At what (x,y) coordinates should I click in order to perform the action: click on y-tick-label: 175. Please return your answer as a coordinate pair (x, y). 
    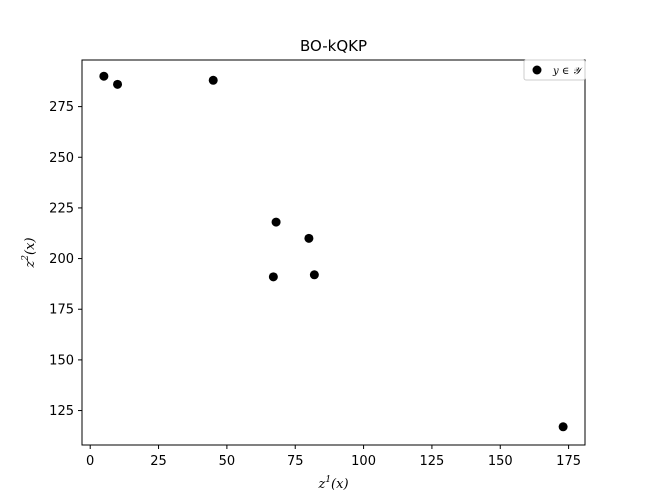
    Looking at the image, I should click on (61, 310).